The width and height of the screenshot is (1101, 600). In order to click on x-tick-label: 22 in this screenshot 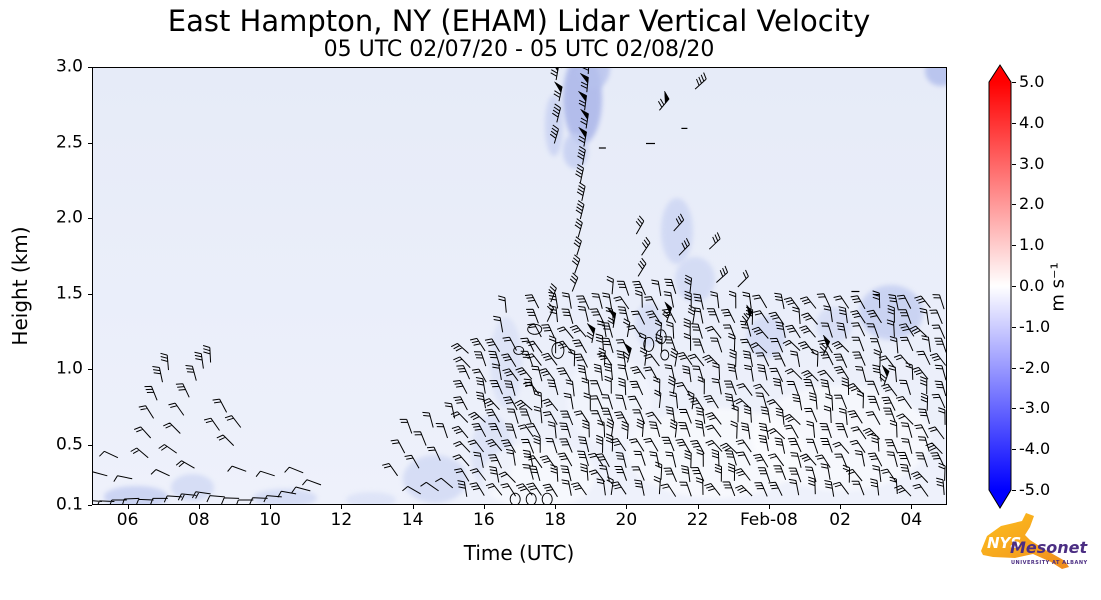, I will do `click(697, 520)`.